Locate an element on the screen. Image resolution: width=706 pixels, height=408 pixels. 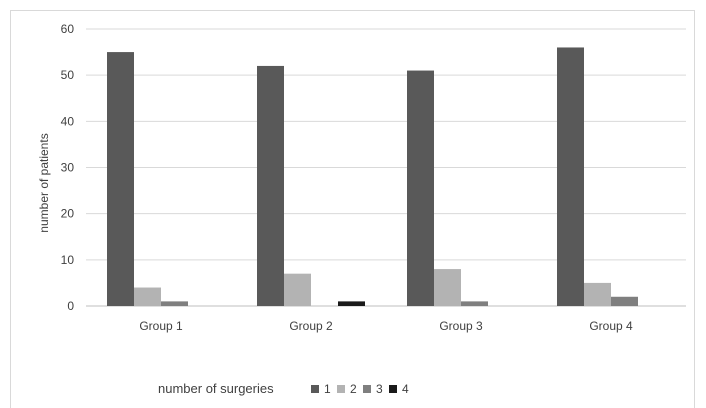
legend-label-1: 1 is located at coordinates (327, 389).